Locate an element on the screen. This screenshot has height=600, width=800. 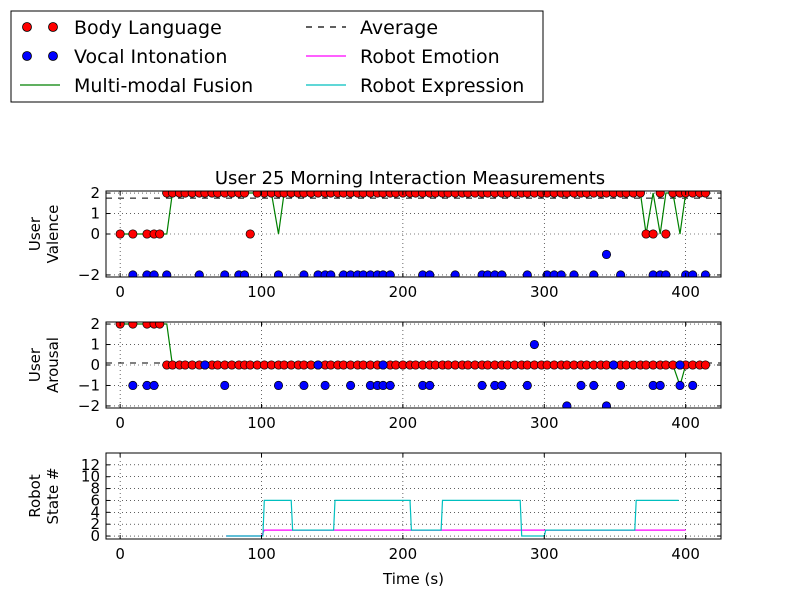
x-axis-label: Time (s) is located at coordinates (413, 579).